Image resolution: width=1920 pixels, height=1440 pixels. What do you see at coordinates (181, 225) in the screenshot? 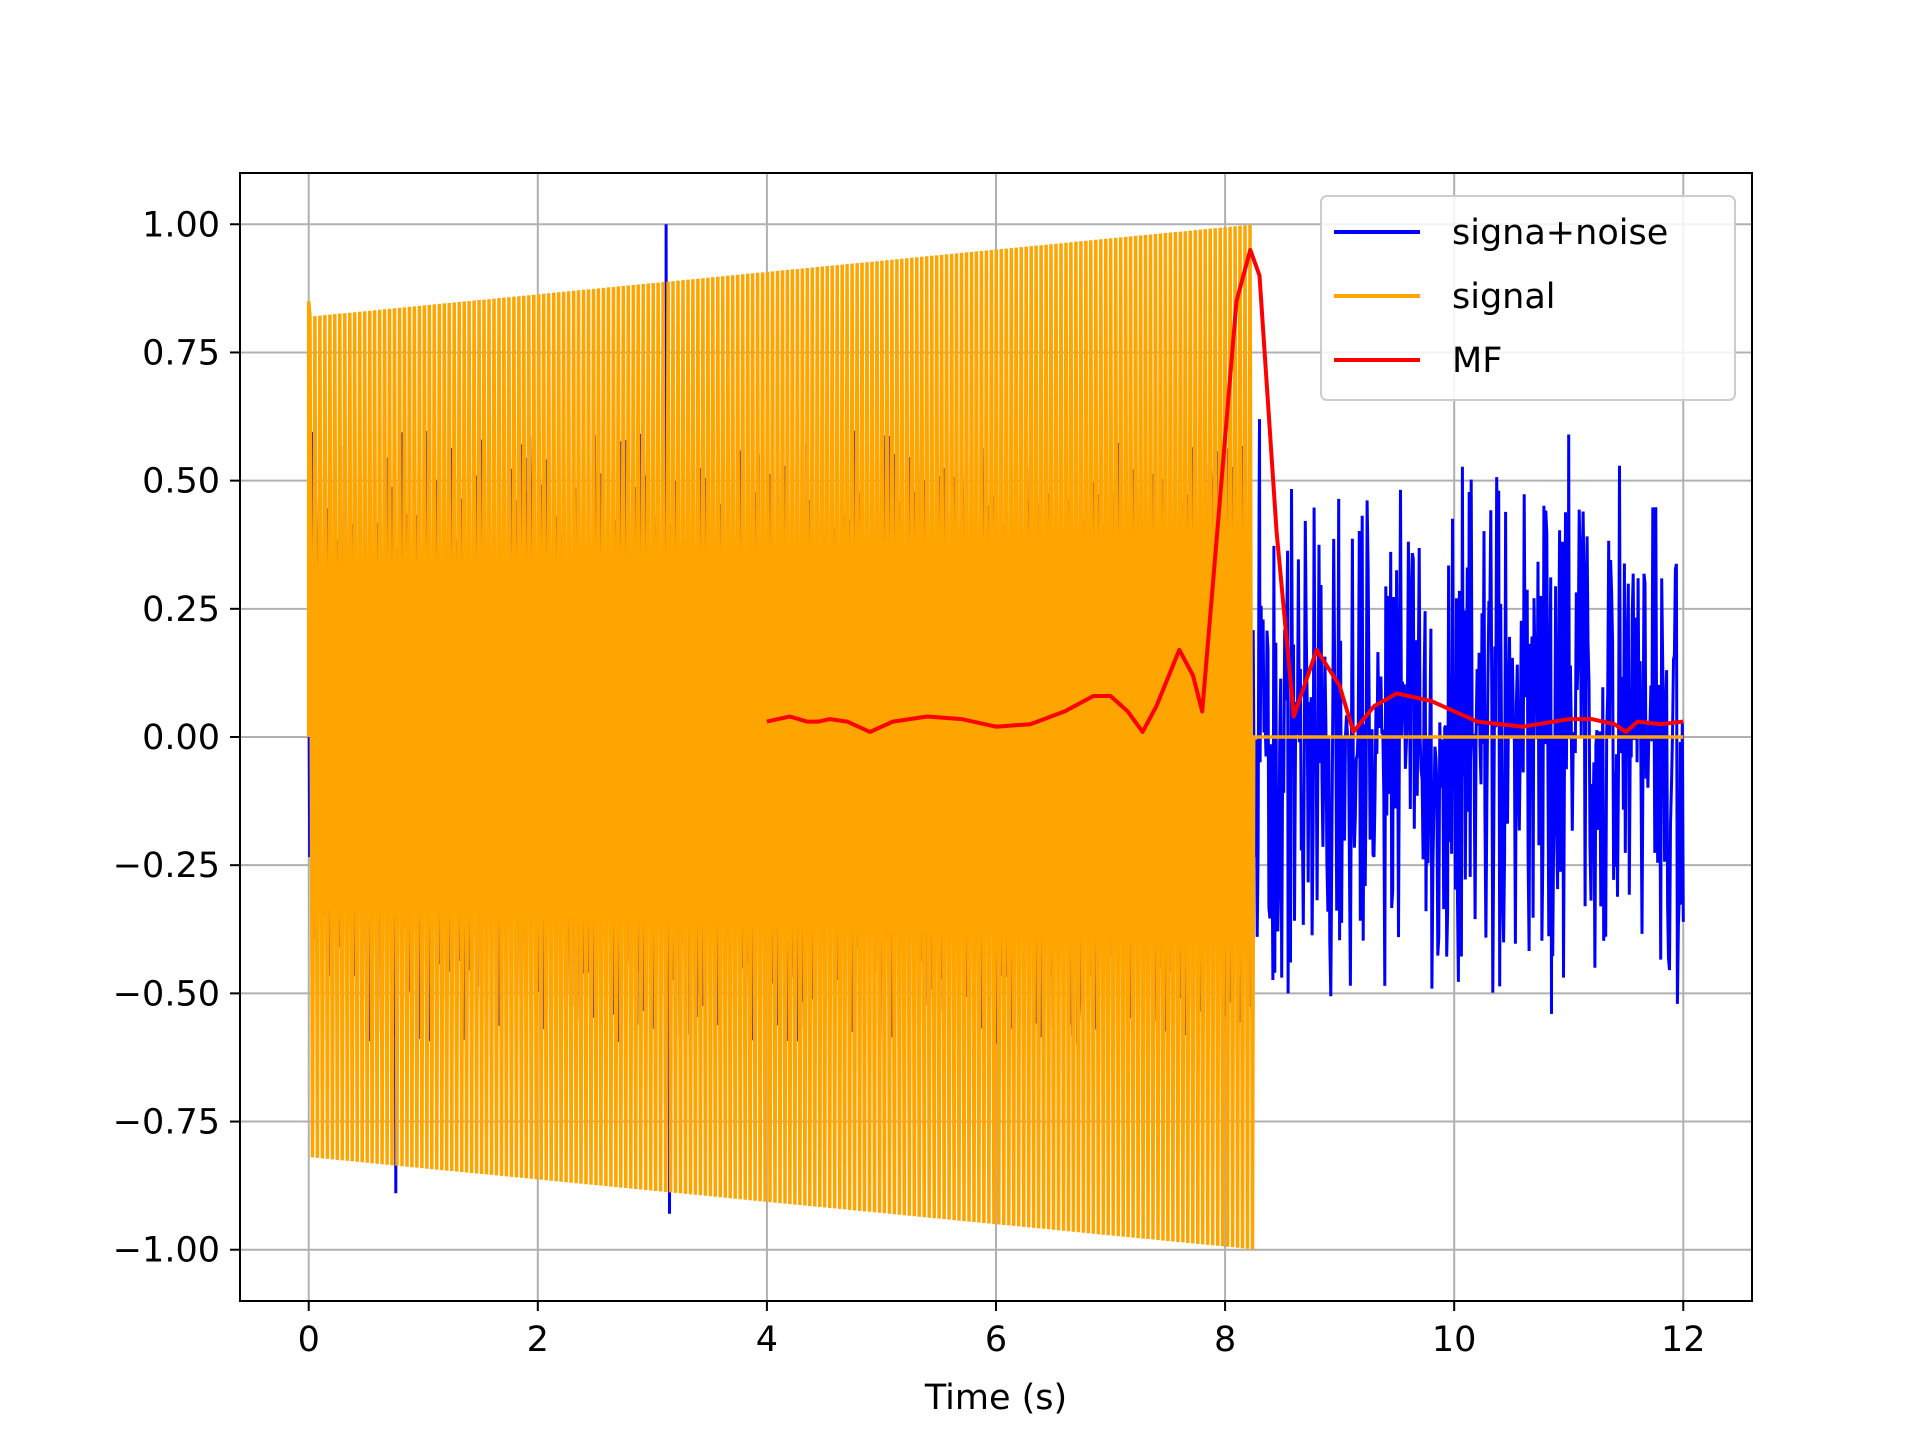
I see `y-tick-label: 1.00` at bounding box center [181, 225].